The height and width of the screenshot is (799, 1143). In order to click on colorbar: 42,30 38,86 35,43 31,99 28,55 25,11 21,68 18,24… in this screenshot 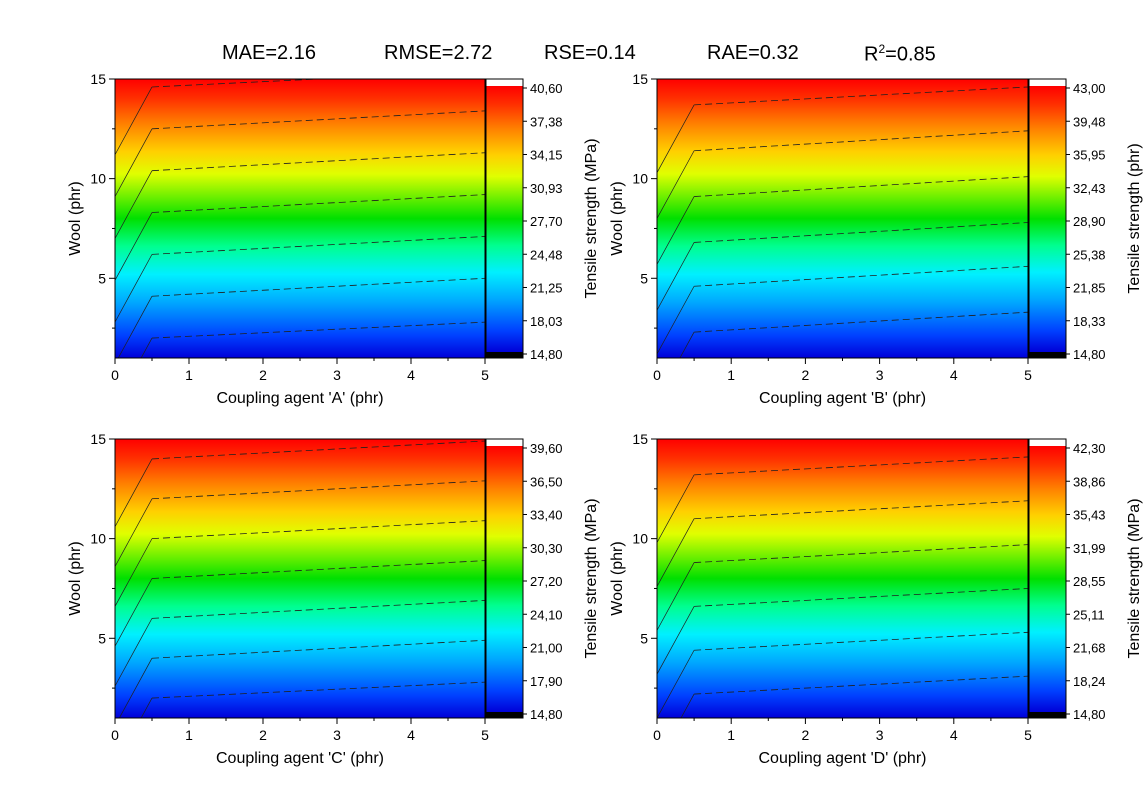, I will do `click(1085, 580)`.